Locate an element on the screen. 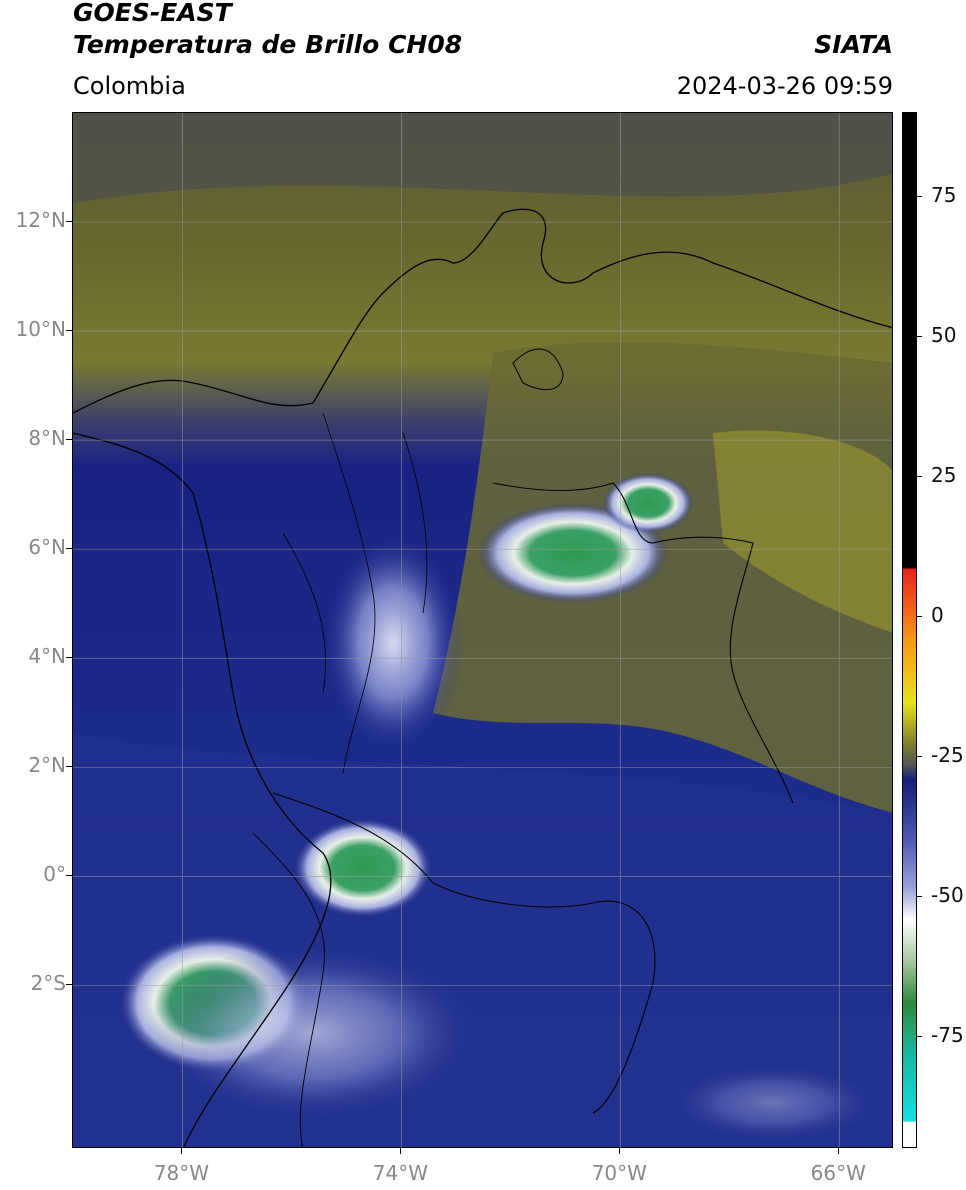 The height and width of the screenshot is (1190, 966). caribbean-coastline is located at coordinates (482, 311).